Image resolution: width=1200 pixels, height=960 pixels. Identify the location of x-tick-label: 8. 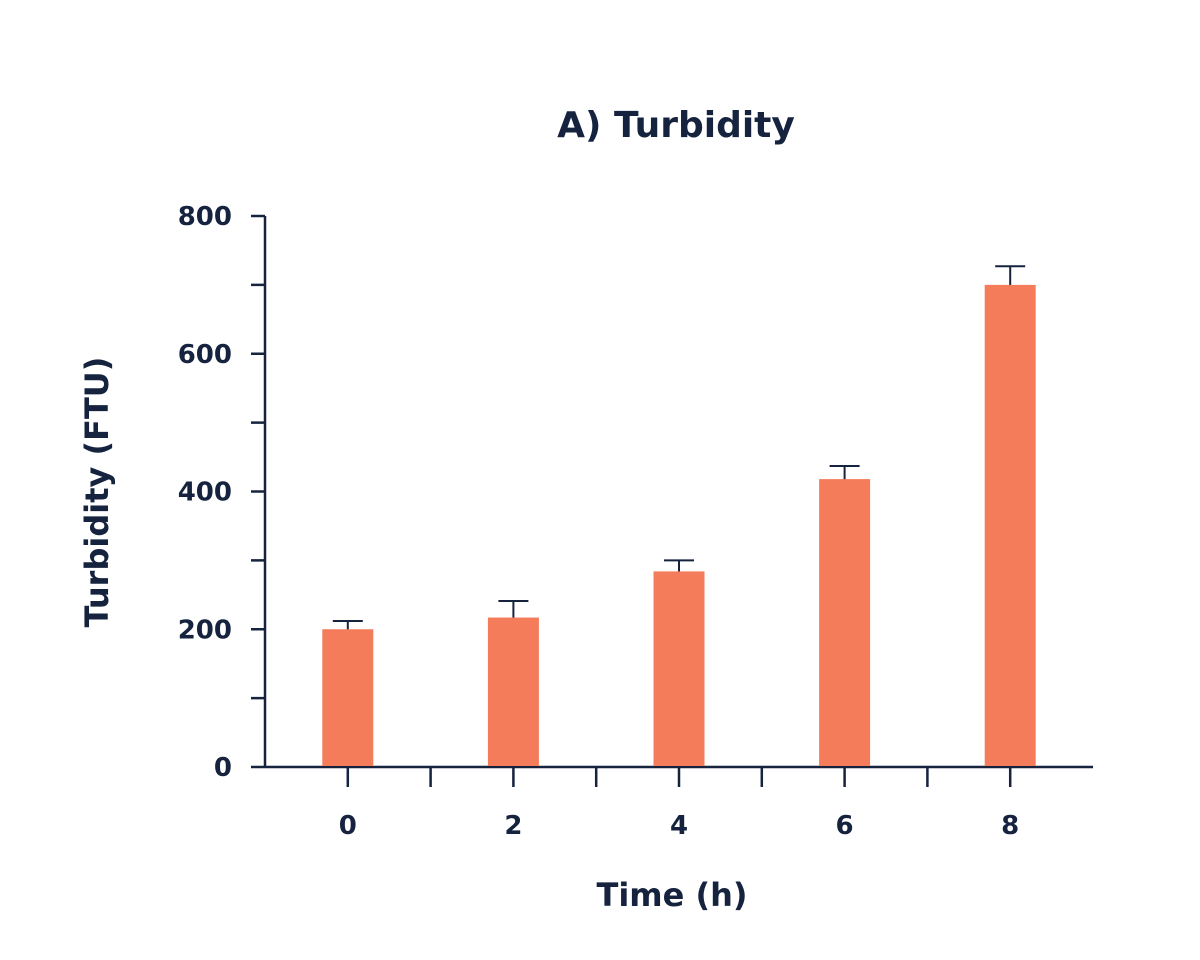
(1010, 826).